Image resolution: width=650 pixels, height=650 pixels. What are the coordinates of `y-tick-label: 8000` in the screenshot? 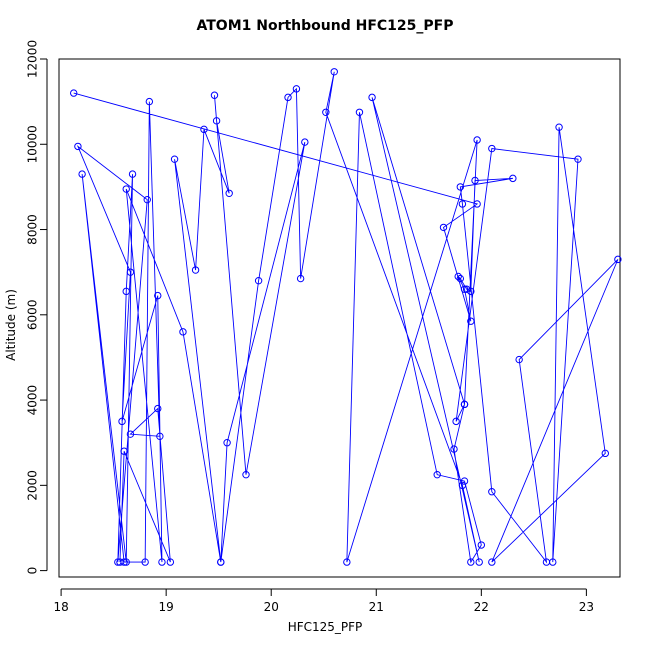 It's located at (33, 229).